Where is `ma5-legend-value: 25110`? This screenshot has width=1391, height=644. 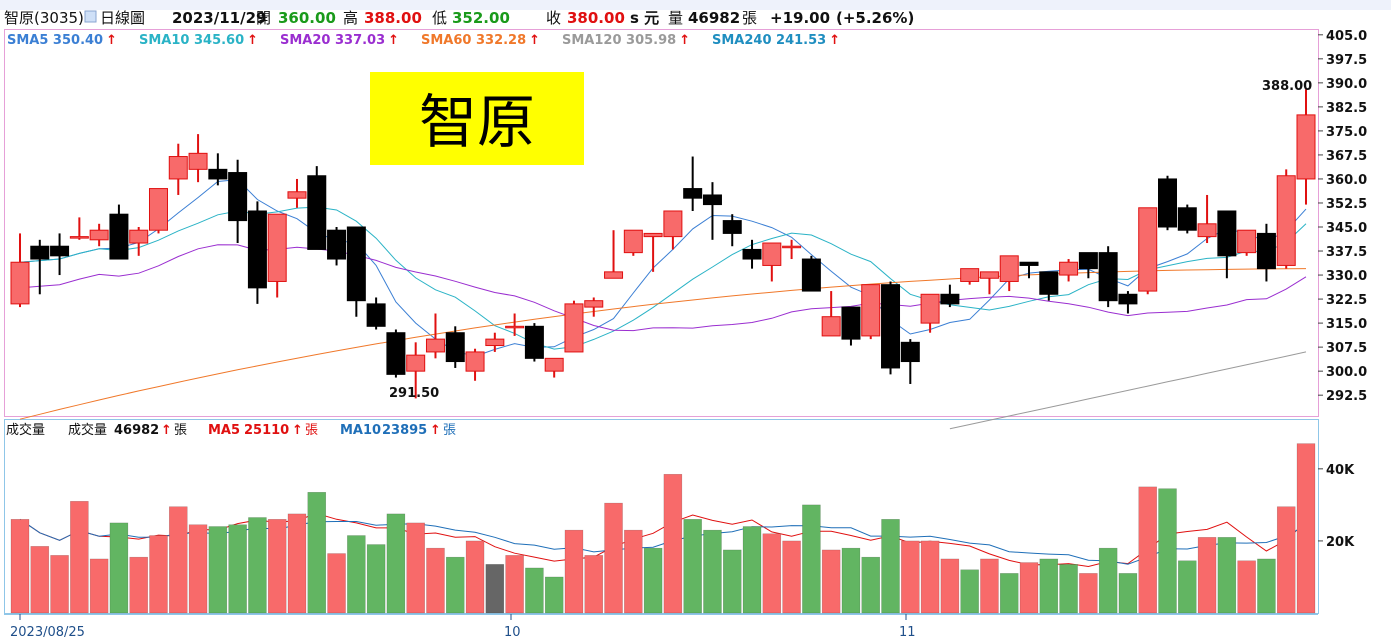 ma5-legend-value: 25110 is located at coordinates (266, 430).